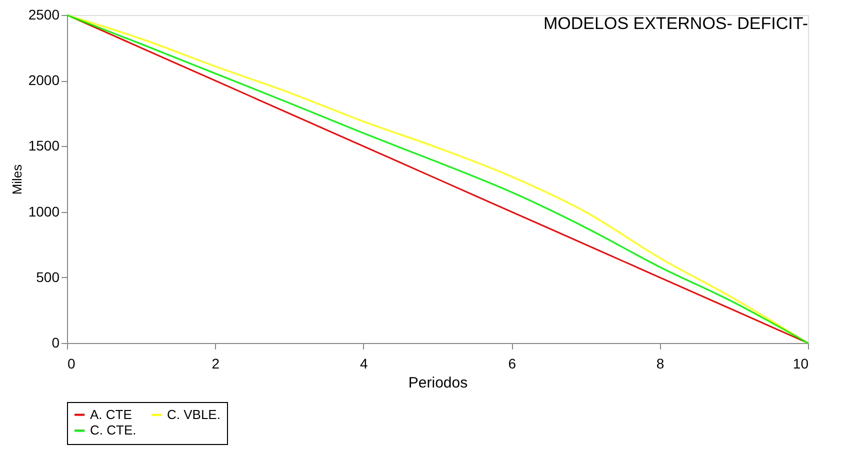  Describe the element at coordinates (193, 414) in the screenshot. I see `legend-label: C. VBLE.` at that location.